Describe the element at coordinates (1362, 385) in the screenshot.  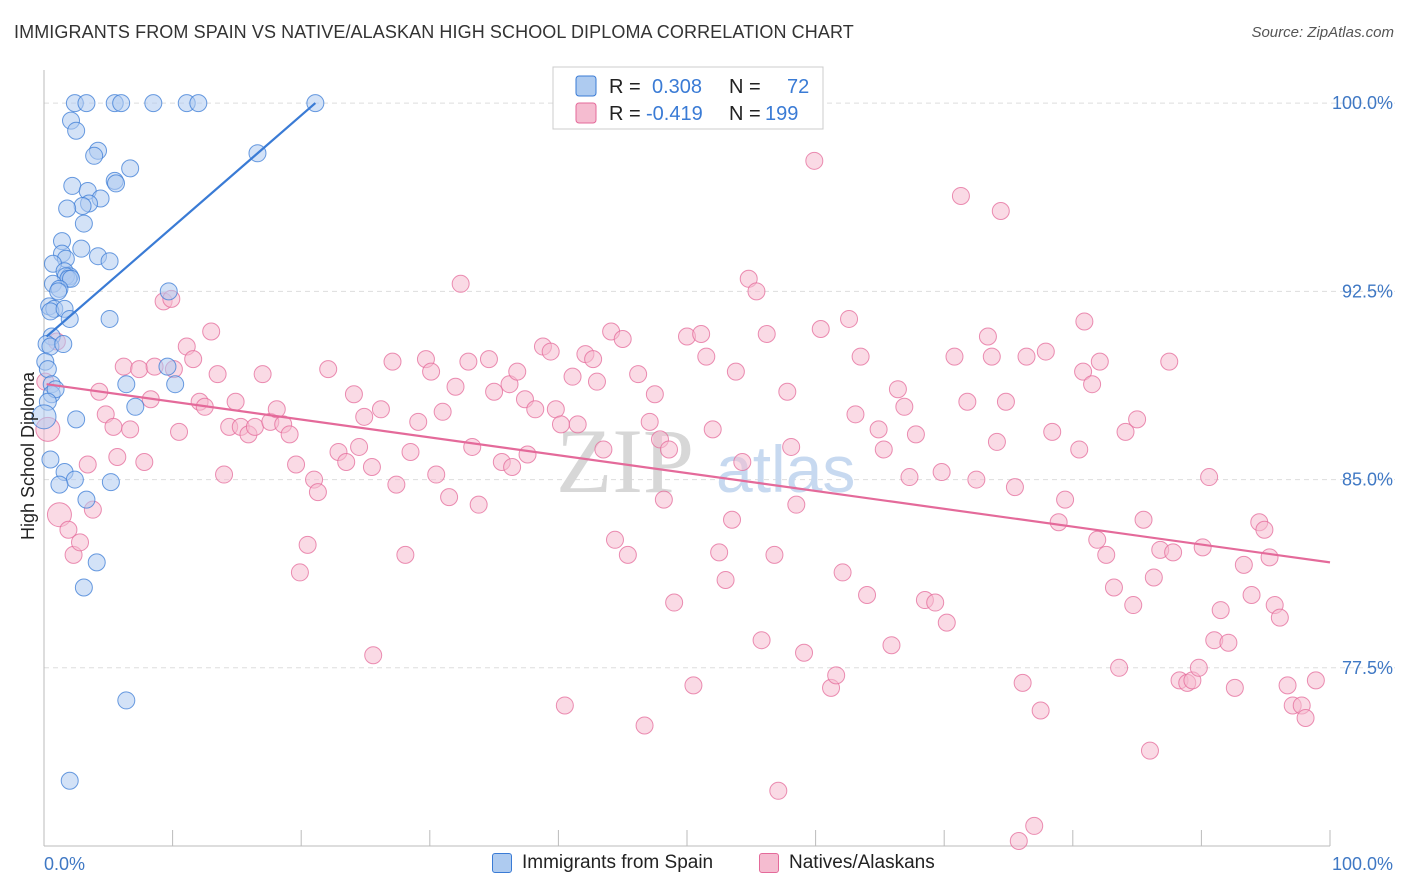
I see `y-tick-labels: 100.0% 92.5% 85.0% 77.5%` at that location.